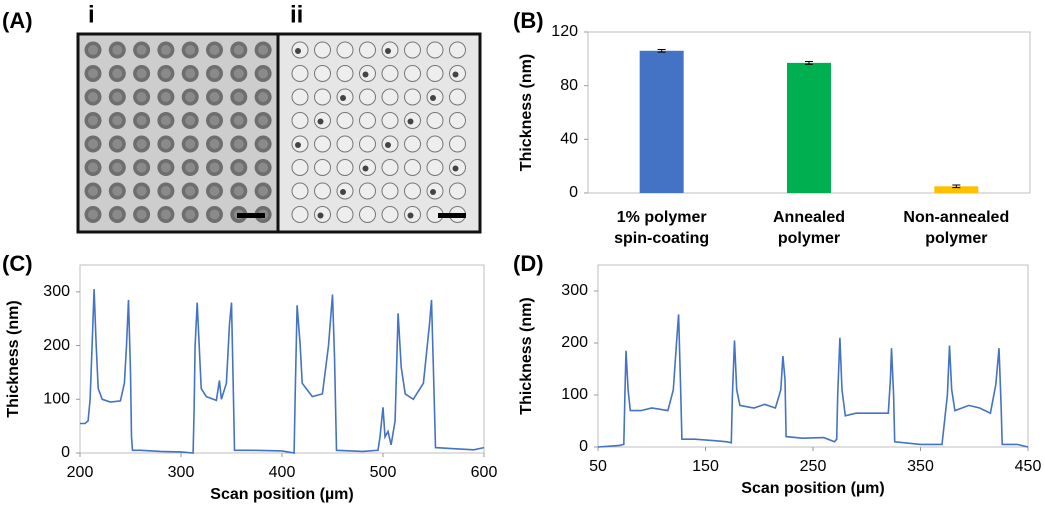  What do you see at coordinates (17, 263) in the screenshot?
I see `panel-label: (C)` at bounding box center [17, 263].